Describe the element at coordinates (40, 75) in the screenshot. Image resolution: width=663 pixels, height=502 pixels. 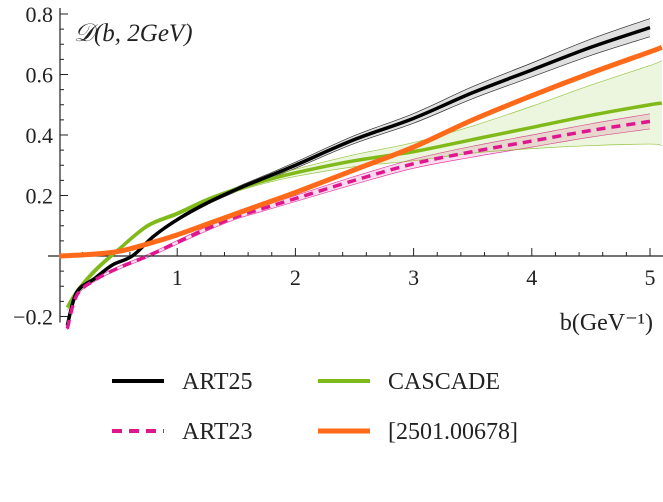
I see `y-tick-label: 0.6` at that location.